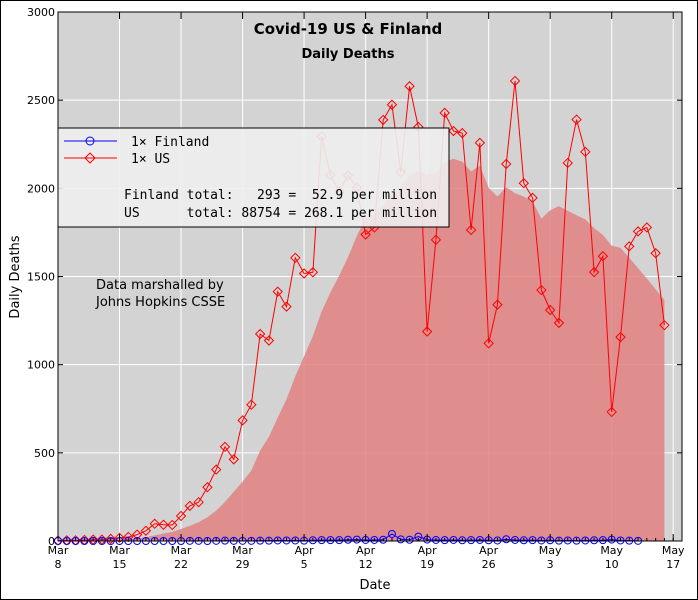 The width and height of the screenshot is (698, 600). Describe the element at coordinates (489, 564) in the screenshot. I see `x-tick-day: 26` at that location.